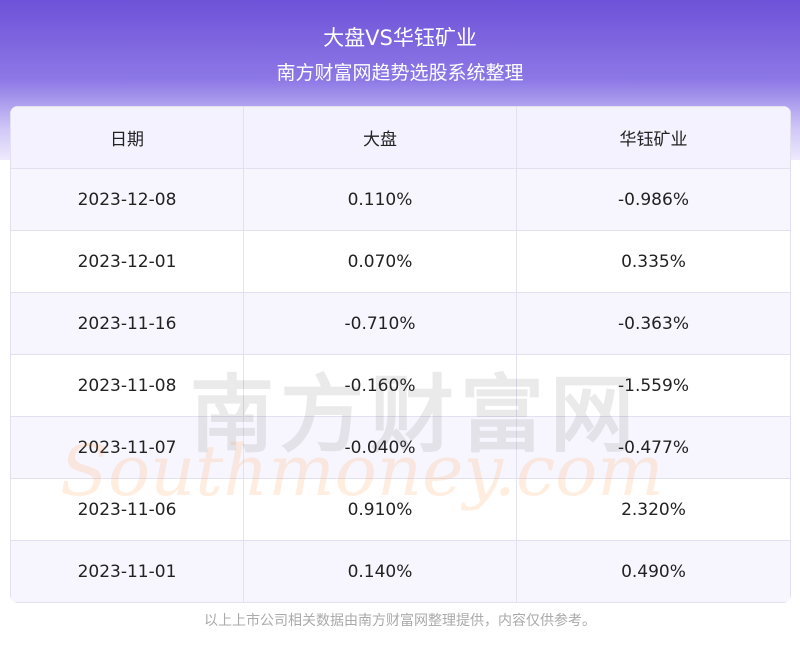  Describe the element at coordinates (653, 199) in the screenshot. I see `table-cell: -0.986%` at that location.